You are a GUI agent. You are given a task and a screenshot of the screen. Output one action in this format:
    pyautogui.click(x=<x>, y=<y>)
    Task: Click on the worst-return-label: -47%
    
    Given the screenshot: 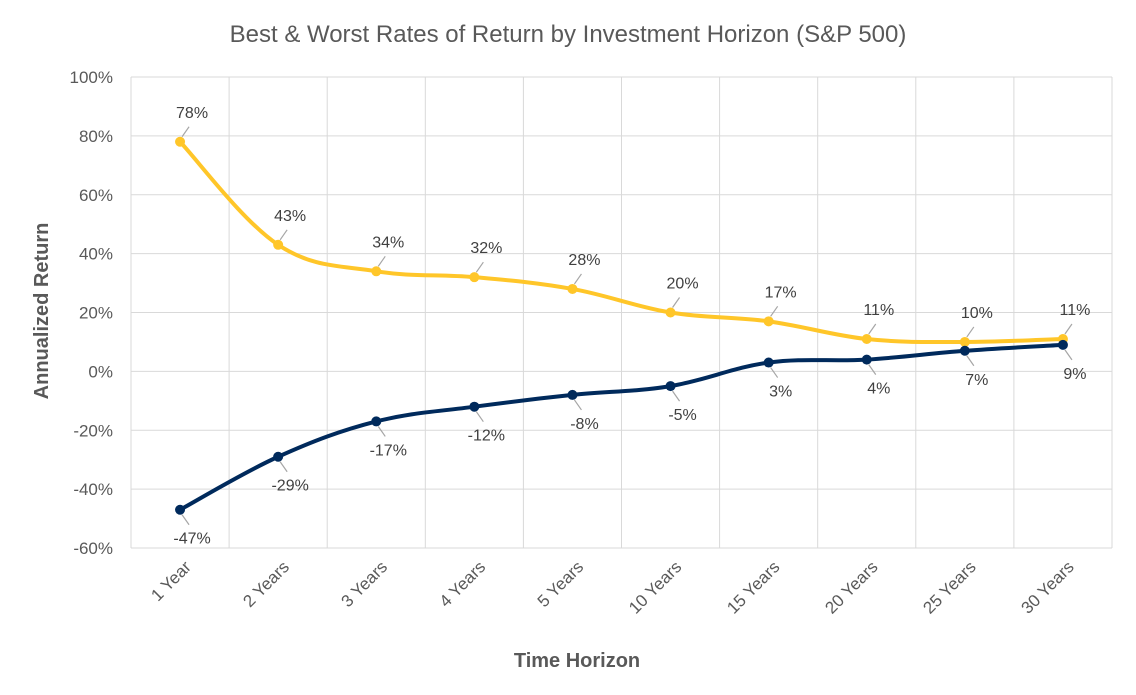 What is the action you would take?
    pyautogui.click(x=191, y=539)
    